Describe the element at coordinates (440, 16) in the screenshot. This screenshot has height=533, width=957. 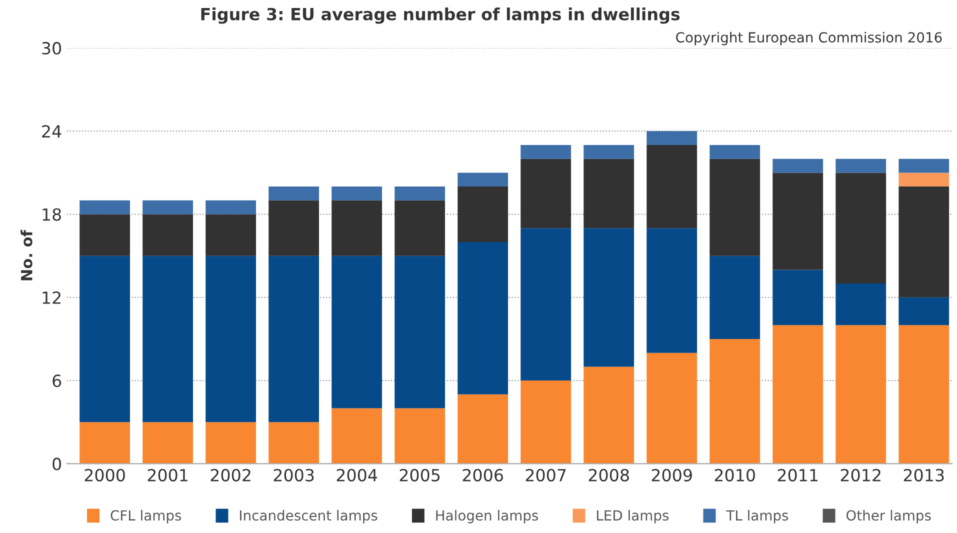
I see `chart-title: Figure 3: EU average number of lamps in dwellings` at that location.